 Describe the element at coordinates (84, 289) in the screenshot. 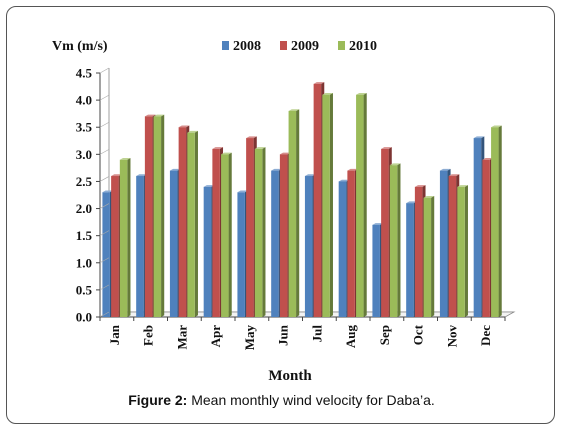

I see `y-tick-label: 0.5` at that location.